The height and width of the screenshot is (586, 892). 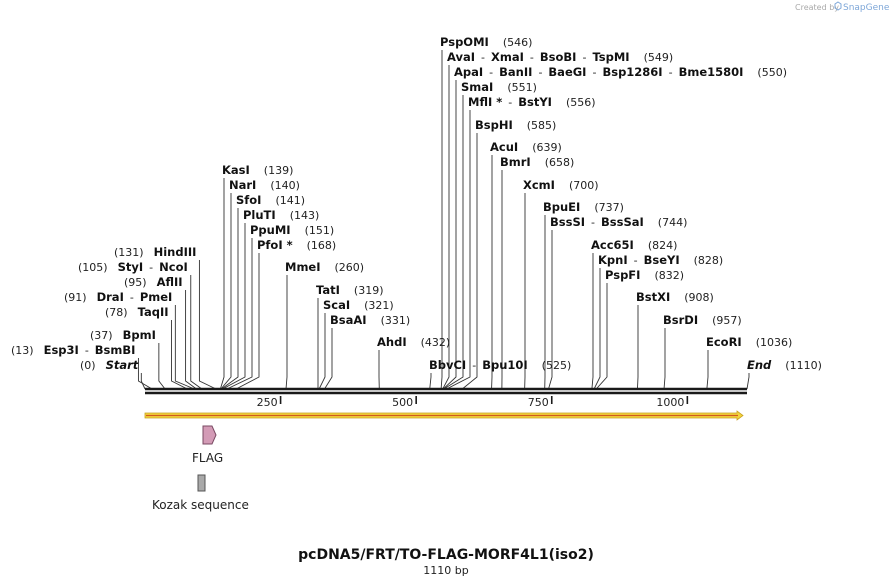 I want to click on site-position: (140), so click(x=285, y=185).